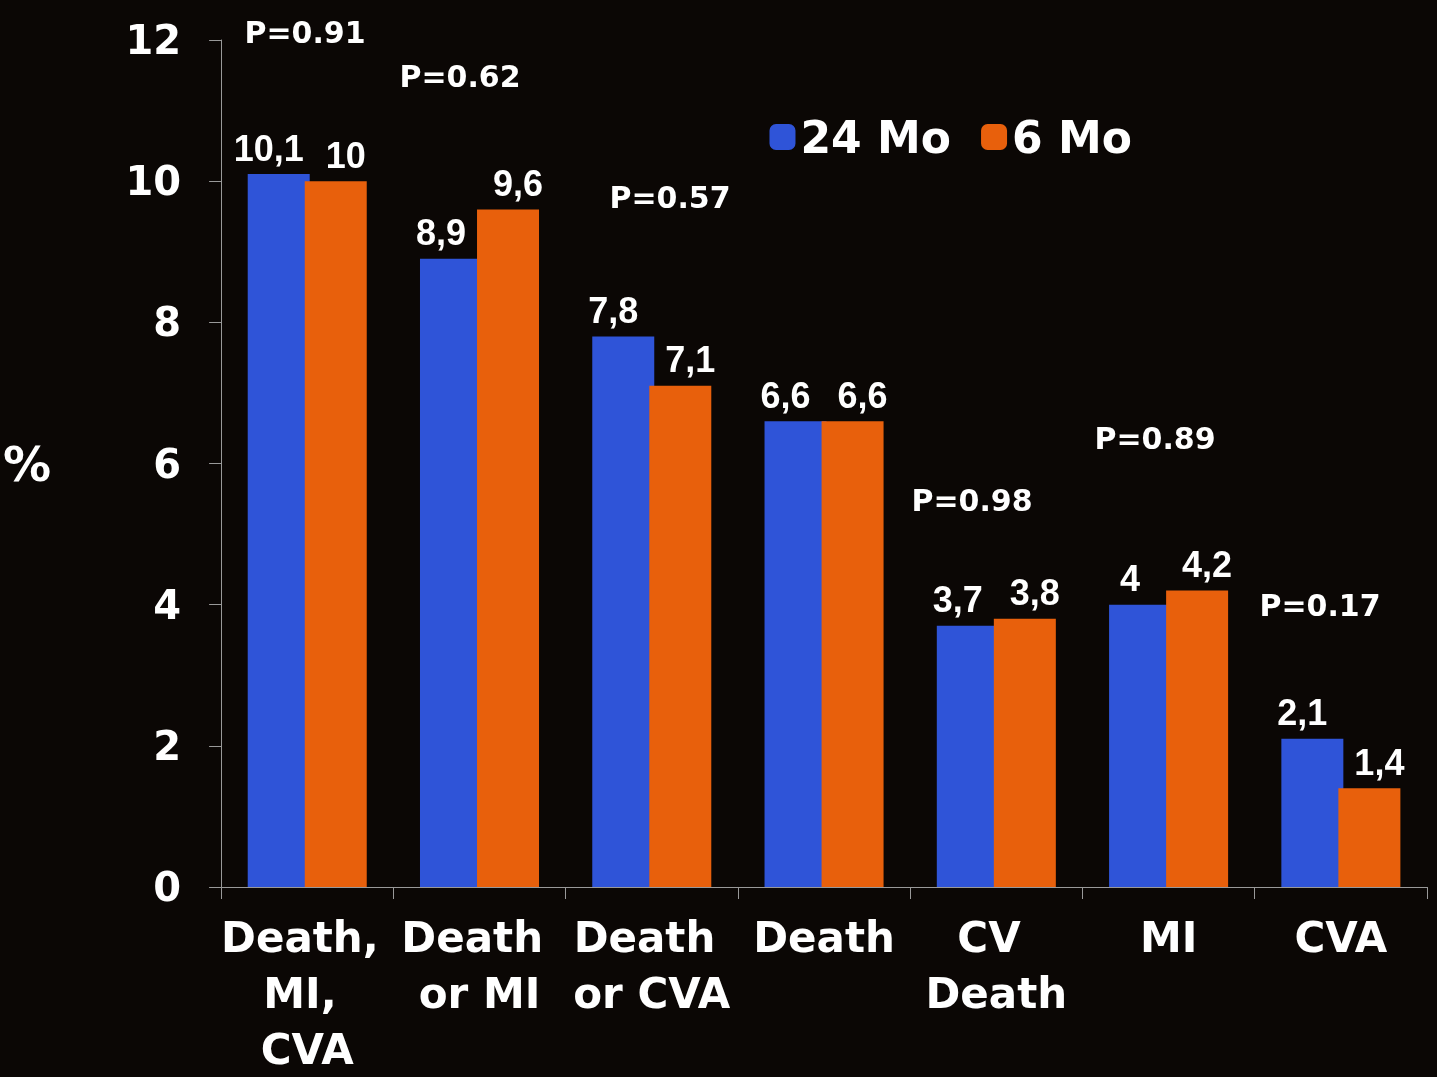  What do you see at coordinates (876, 137) in the screenshot?
I see `legend-label: 24 Mo` at bounding box center [876, 137].